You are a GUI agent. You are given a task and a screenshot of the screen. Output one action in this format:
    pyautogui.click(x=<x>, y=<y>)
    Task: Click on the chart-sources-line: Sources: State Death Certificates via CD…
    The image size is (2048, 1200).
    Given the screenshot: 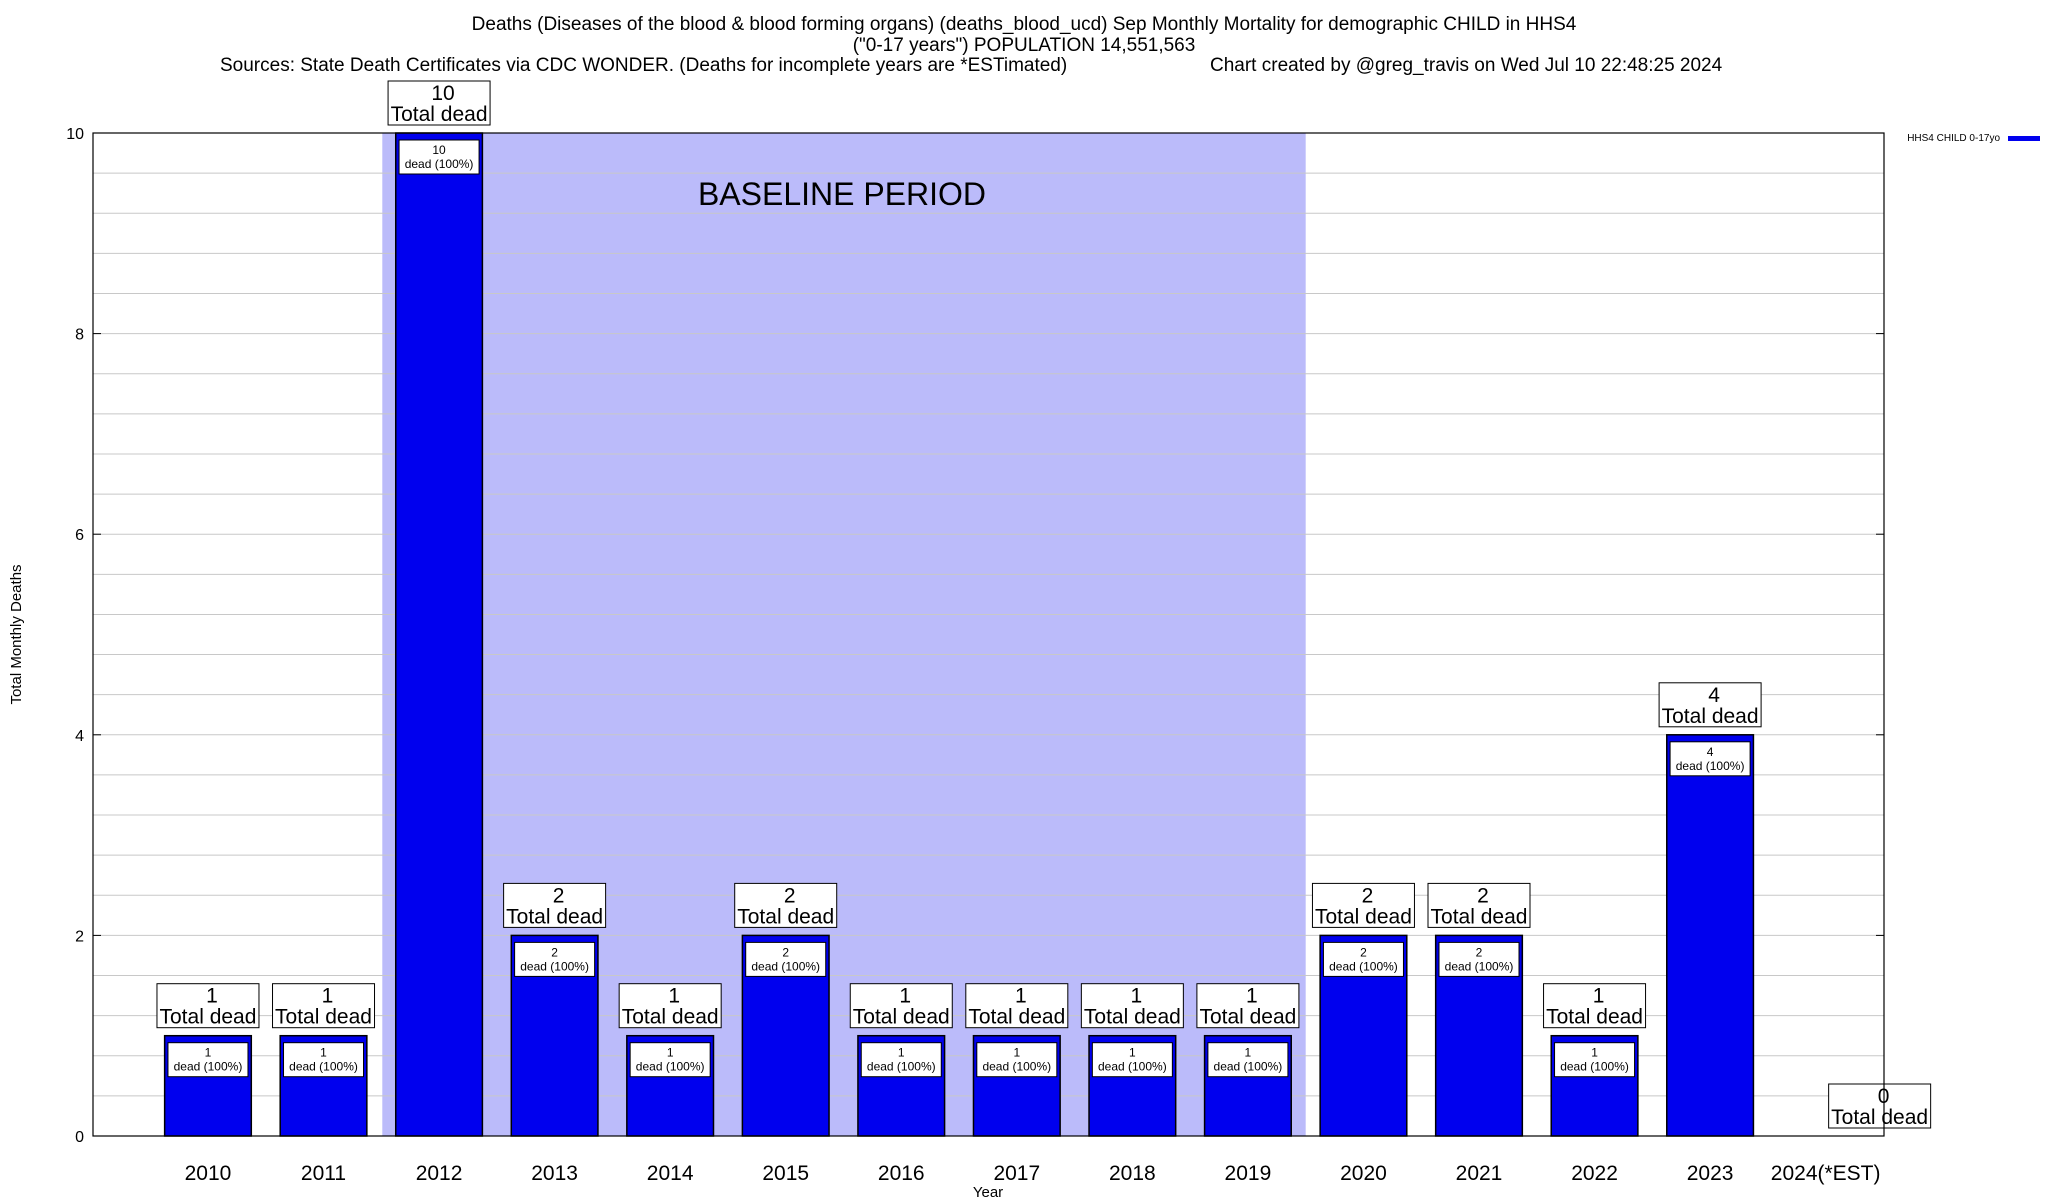 What is the action you would take?
    pyautogui.click(x=644, y=65)
    